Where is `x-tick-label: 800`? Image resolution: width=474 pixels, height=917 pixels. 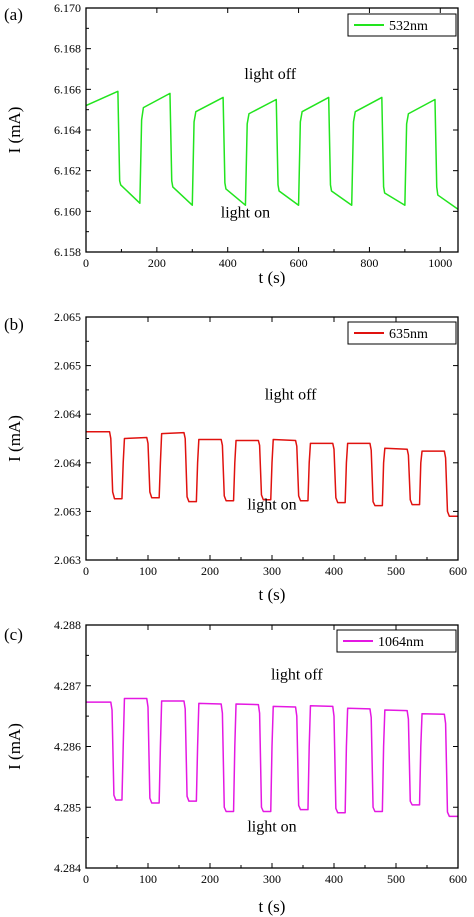
x-tick-label: 800 is located at coordinates (369, 263).